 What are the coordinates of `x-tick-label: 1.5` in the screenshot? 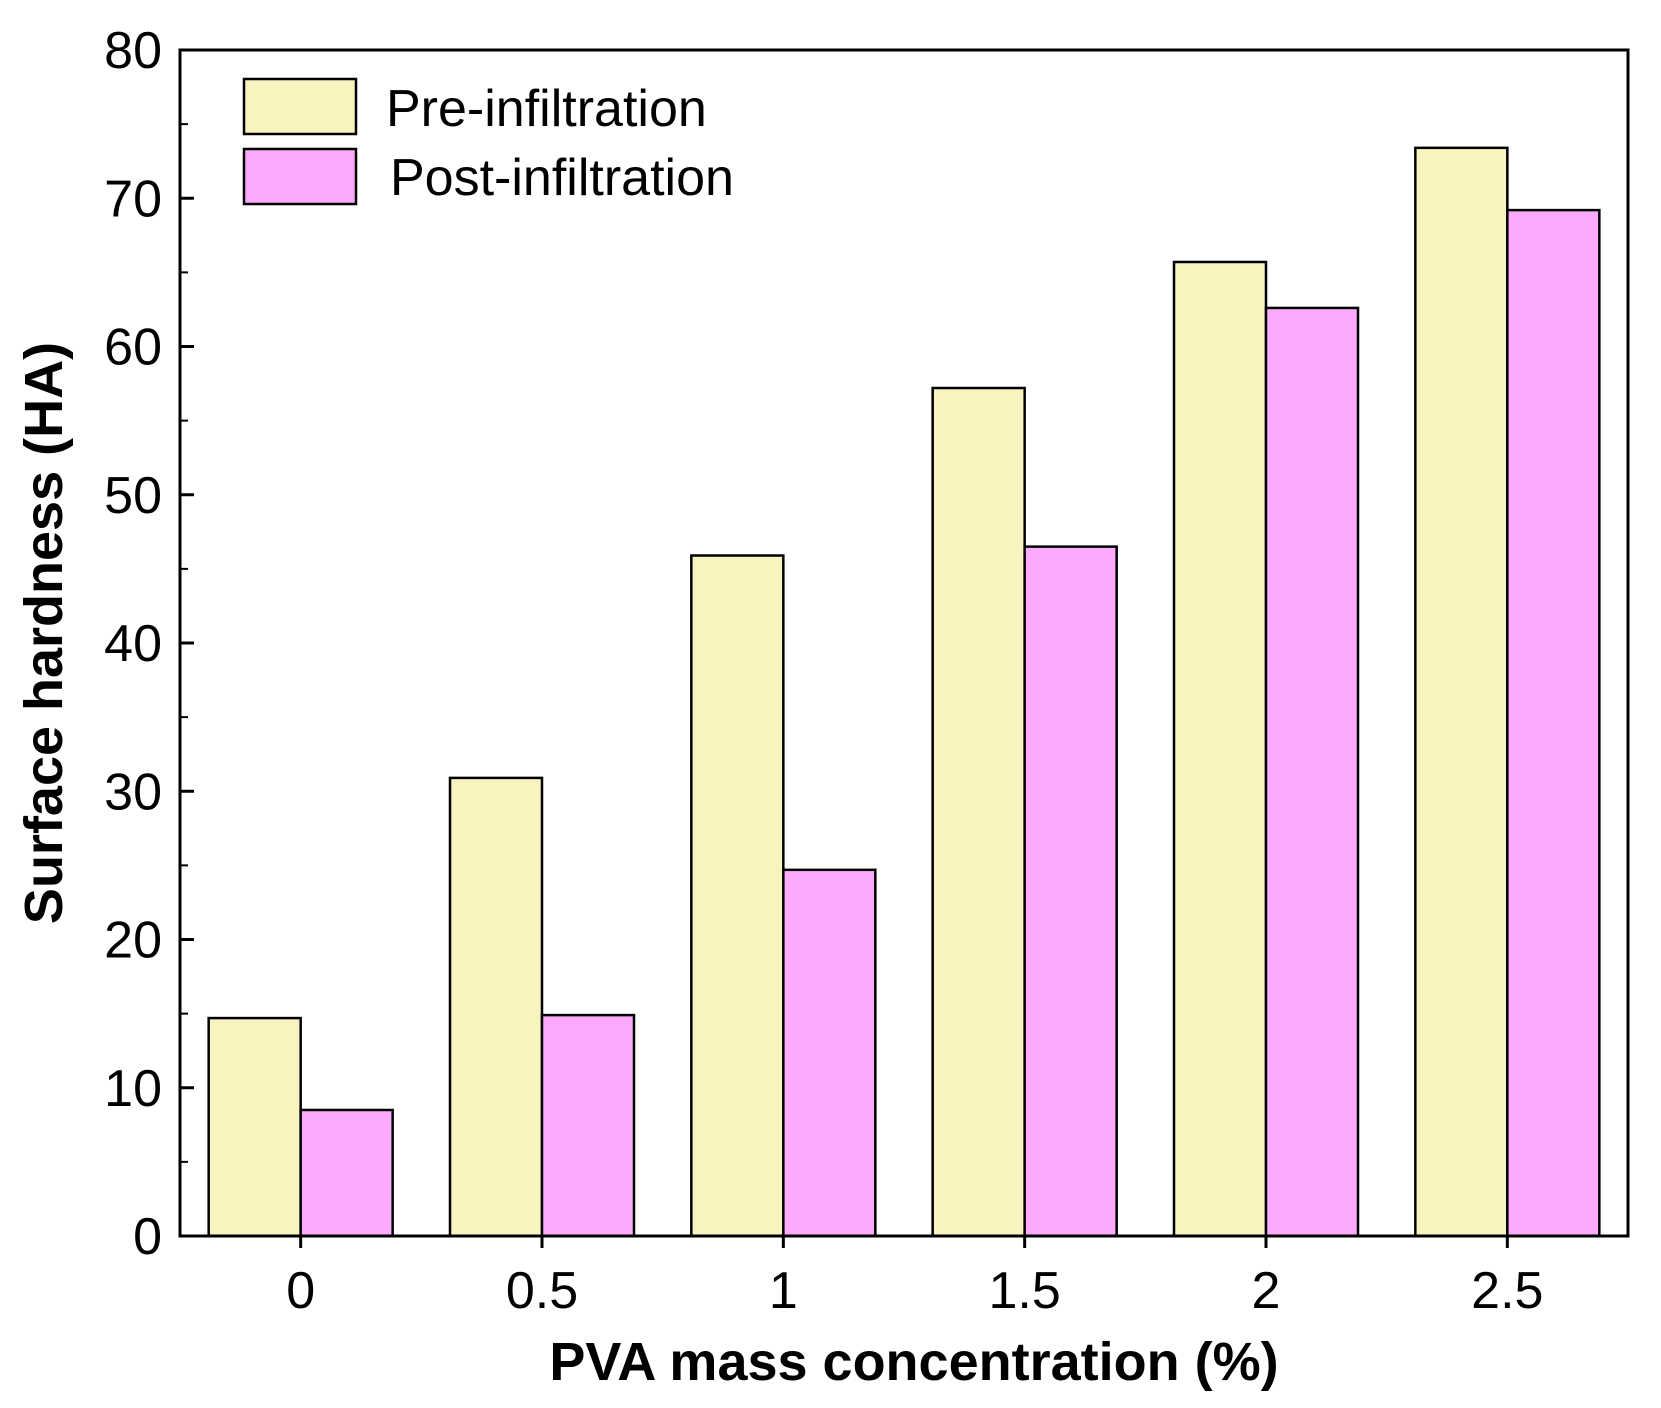 It's located at (1025, 1291).